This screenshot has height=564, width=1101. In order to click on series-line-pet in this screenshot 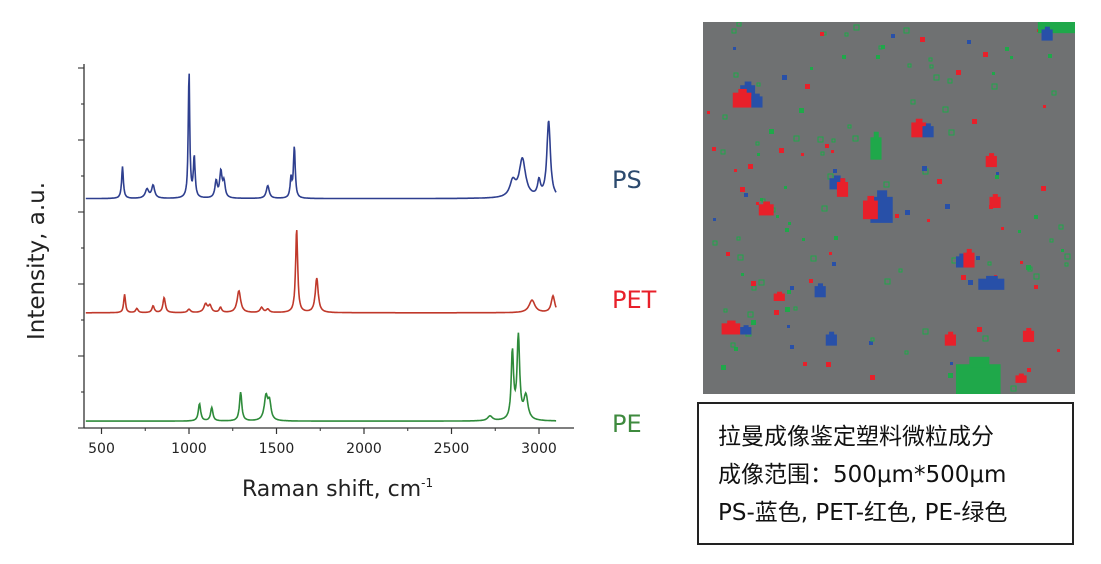, I will do `click(321, 272)`.